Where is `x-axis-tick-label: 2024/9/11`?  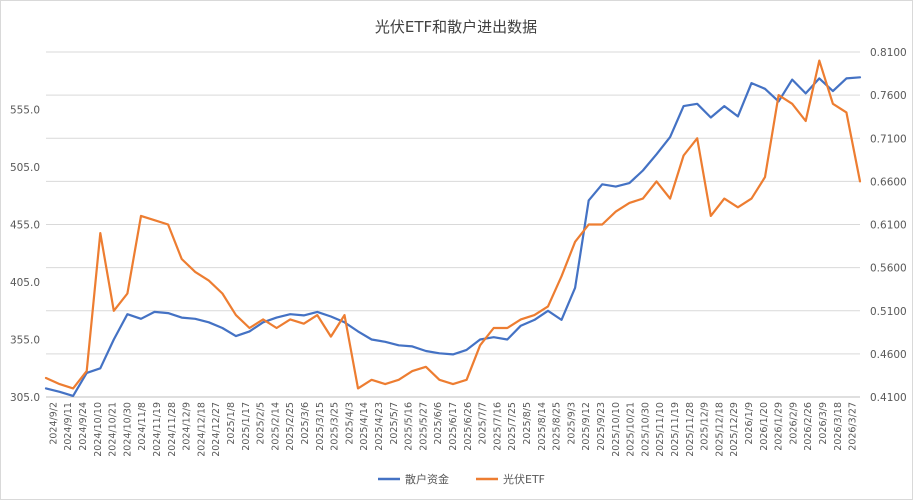 x-axis-tick-label: 2024/9/11 is located at coordinates (68, 426).